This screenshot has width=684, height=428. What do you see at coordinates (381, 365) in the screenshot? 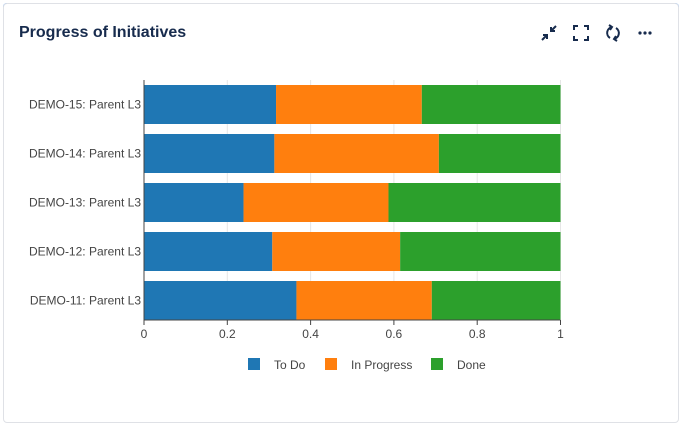
I see `legend-label: In Progress` at bounding box center [381, 365].